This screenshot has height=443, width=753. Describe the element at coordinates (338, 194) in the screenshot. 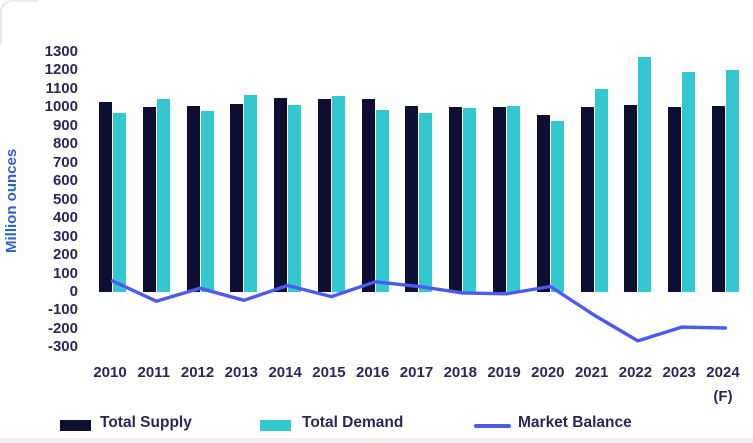

I see `bar-total-demand-2015` at that location.